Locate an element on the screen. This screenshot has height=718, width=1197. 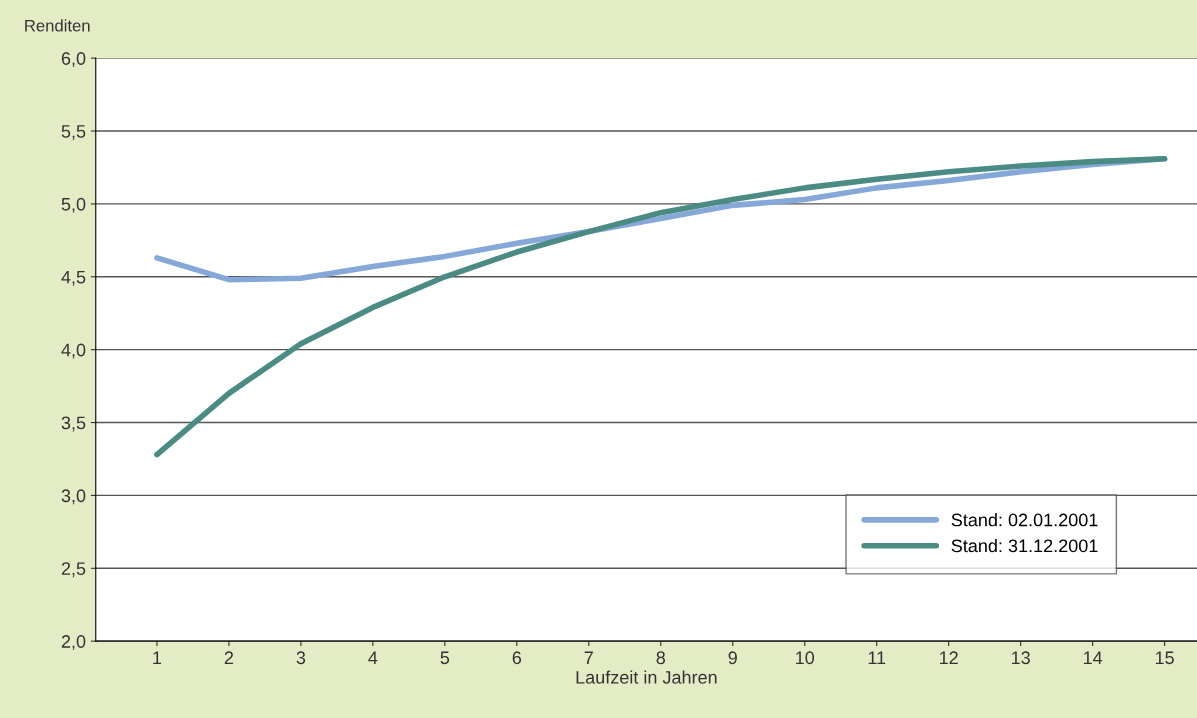
y-tick-label: 2,0 is located at coordinates (73, 643).